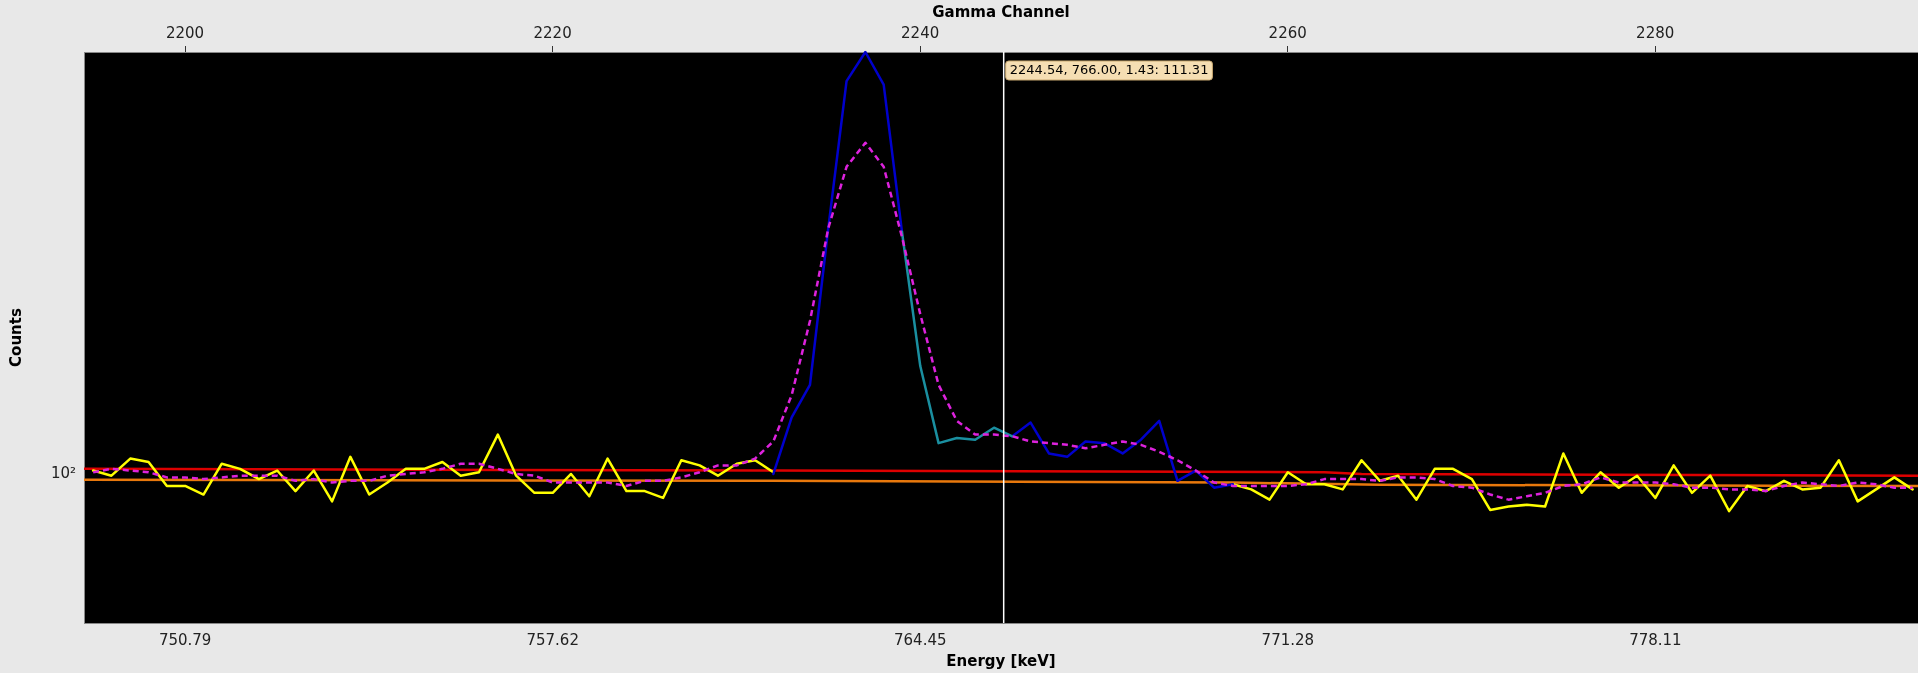 The height and width of the screenshot is (673, 1918). What do you see at coordinates (185, 639) in the screenshot?
I see `x-tick-label: 750.79` at bounding box center [185, 639].